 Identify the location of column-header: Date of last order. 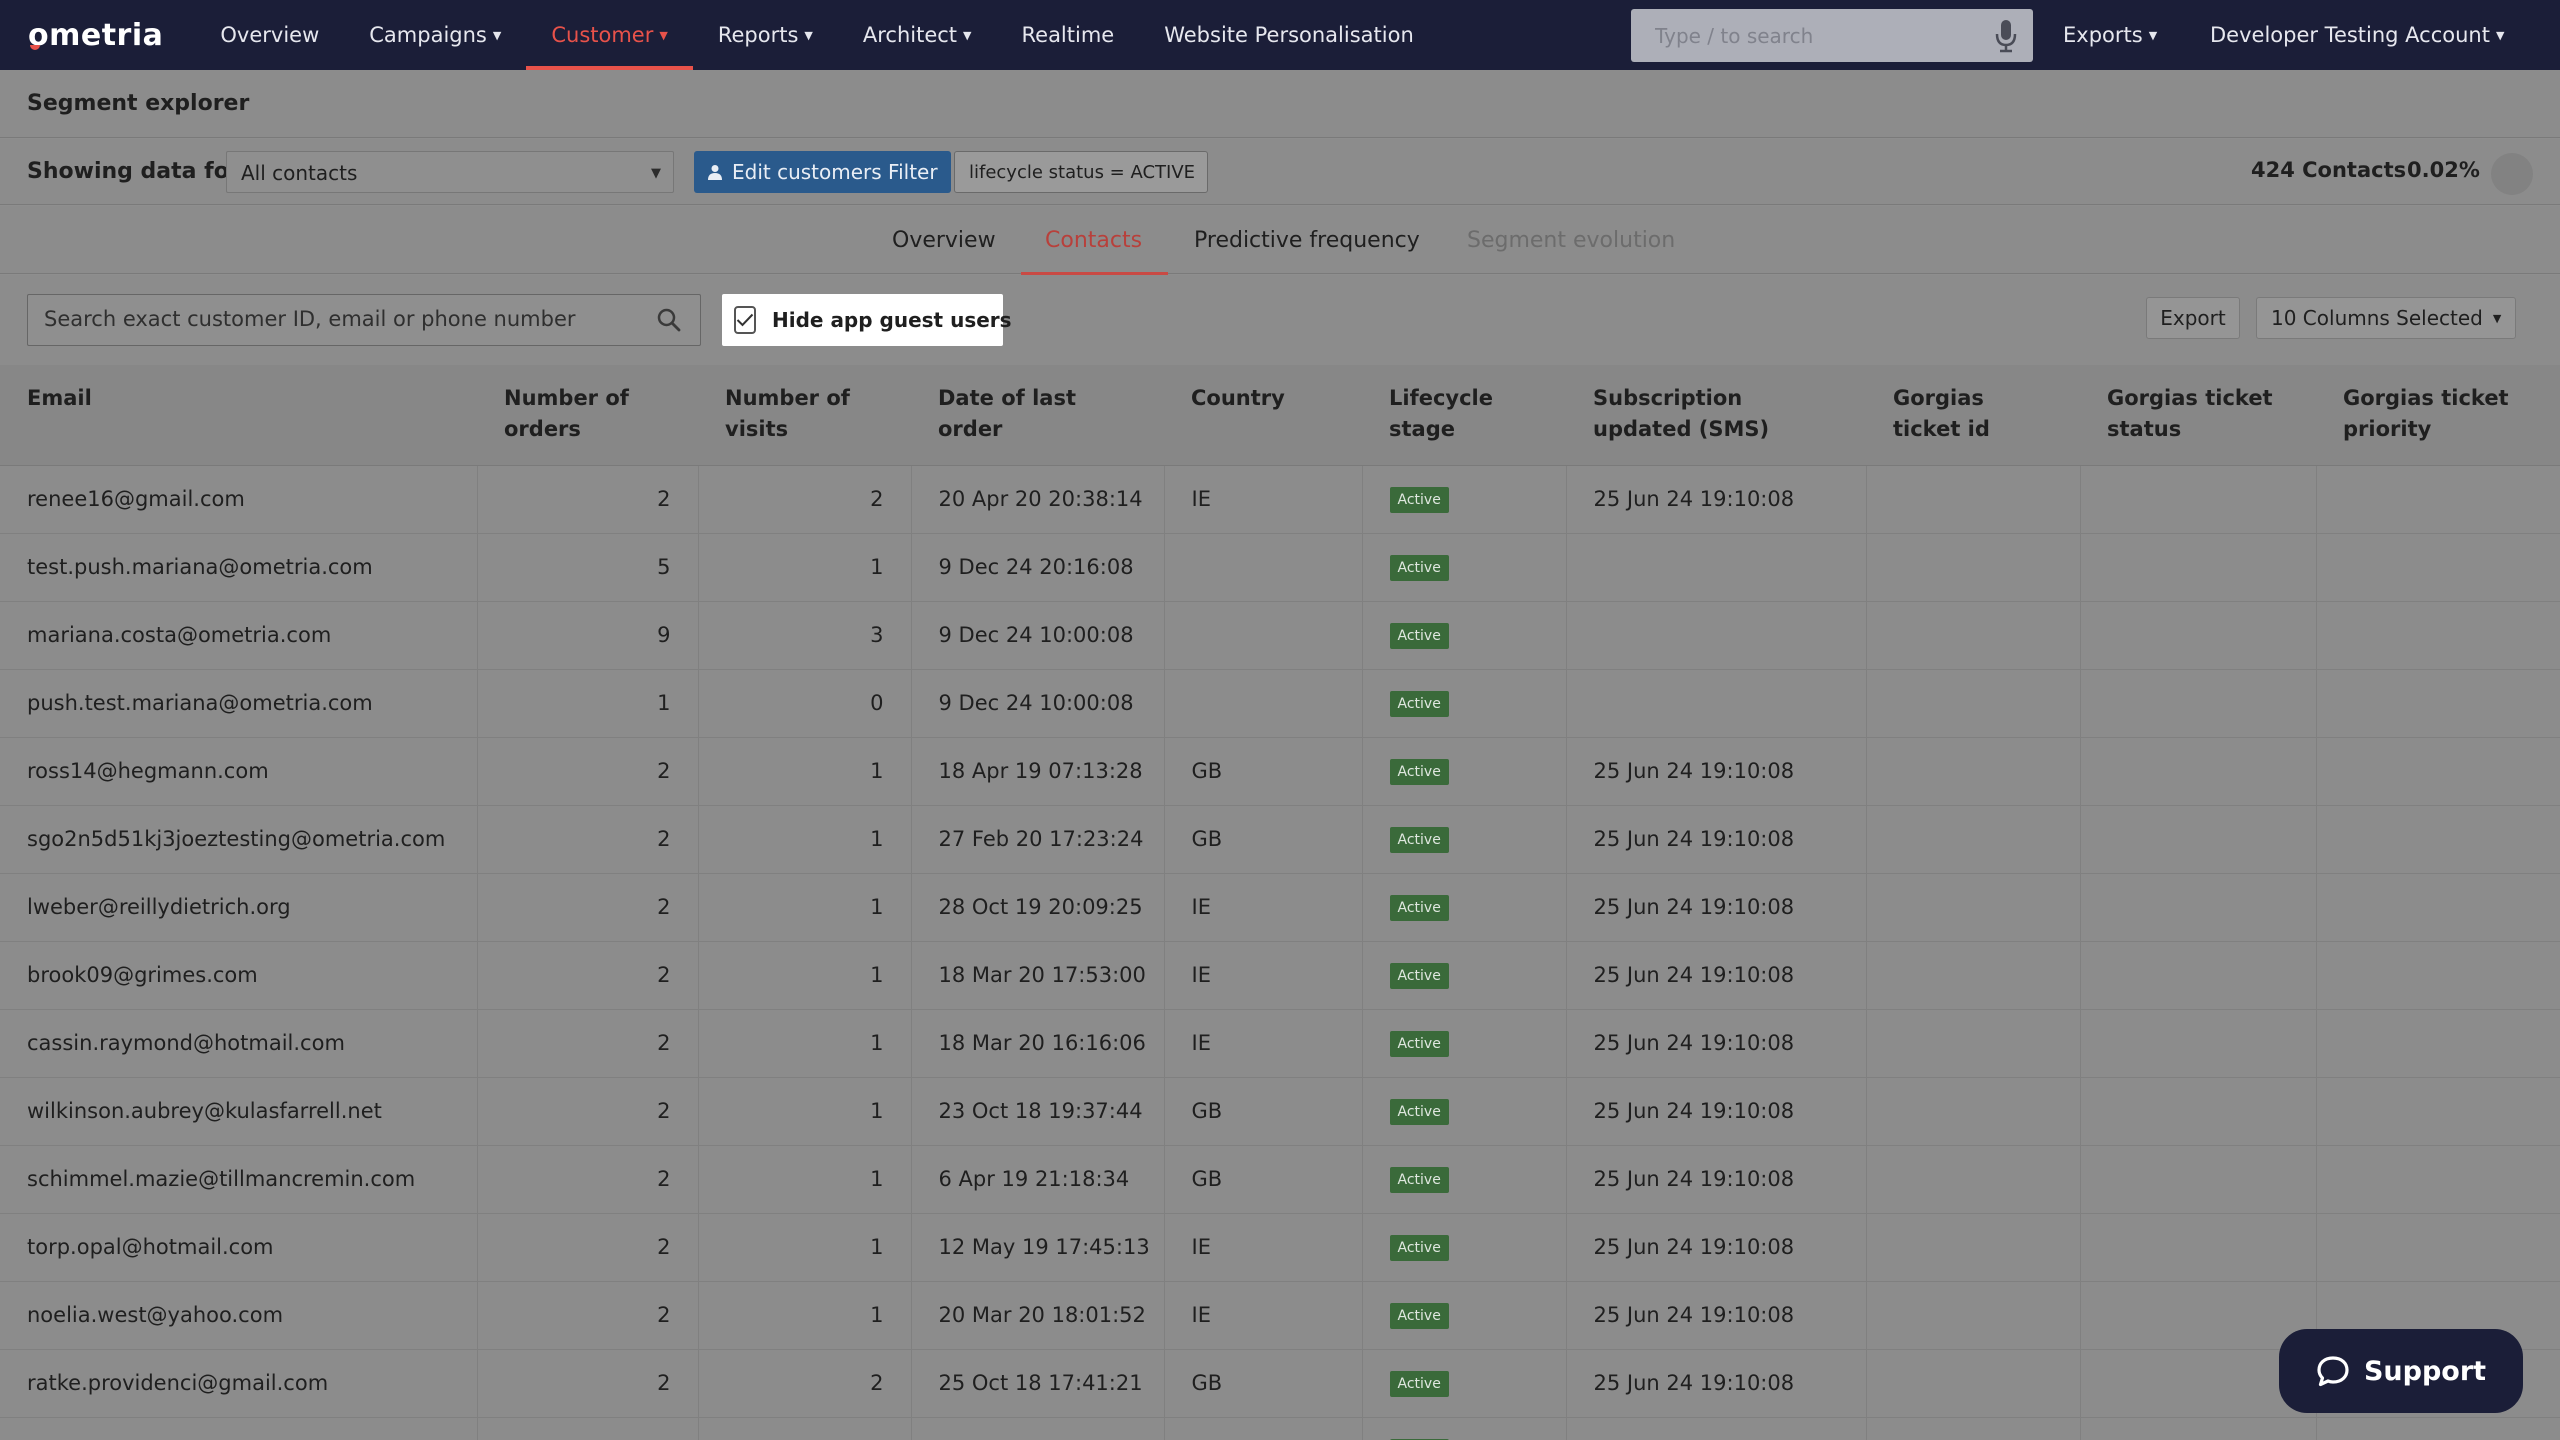
(1037, 415).